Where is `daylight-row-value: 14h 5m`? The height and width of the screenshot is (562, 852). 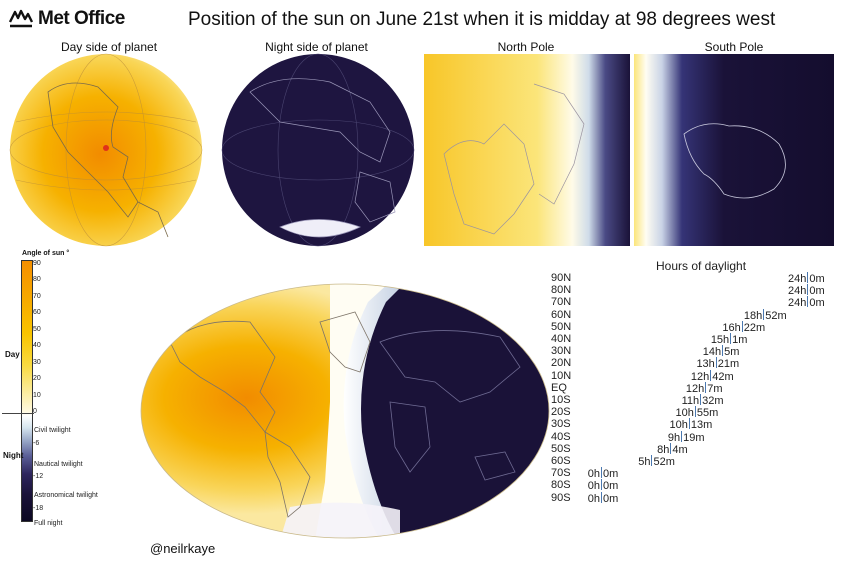
daylight-row-value: 14h 5m is located at coordinates (718, 351).